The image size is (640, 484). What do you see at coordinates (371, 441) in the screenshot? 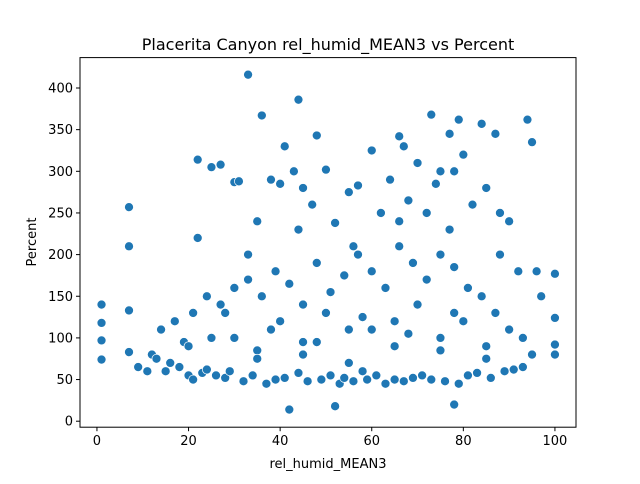
I see `x-tick-label: 60` at bounding box center [371, 441].